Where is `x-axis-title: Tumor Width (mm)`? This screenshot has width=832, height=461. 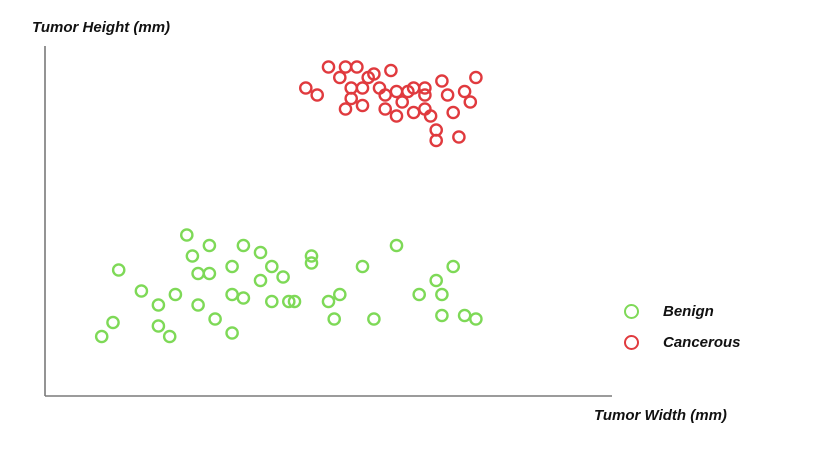 x-axis-title: Tumor Width (mm) is located at coordinates (660, 415).